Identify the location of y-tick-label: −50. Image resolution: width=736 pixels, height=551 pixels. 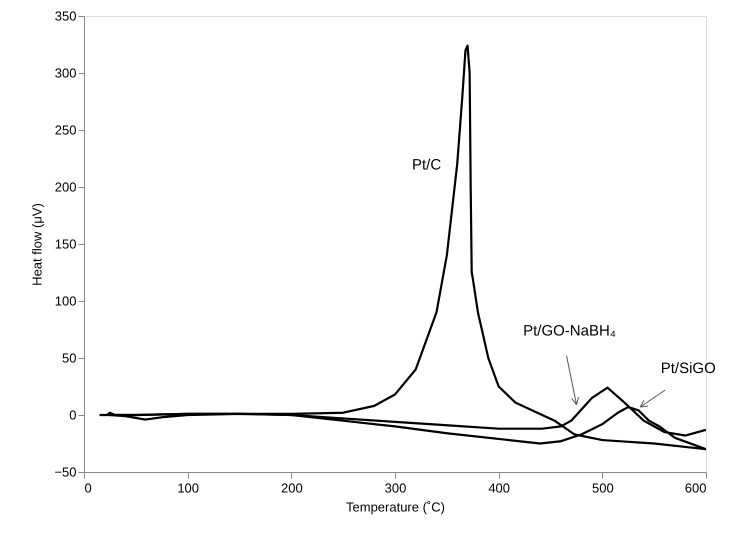
(65, 472).